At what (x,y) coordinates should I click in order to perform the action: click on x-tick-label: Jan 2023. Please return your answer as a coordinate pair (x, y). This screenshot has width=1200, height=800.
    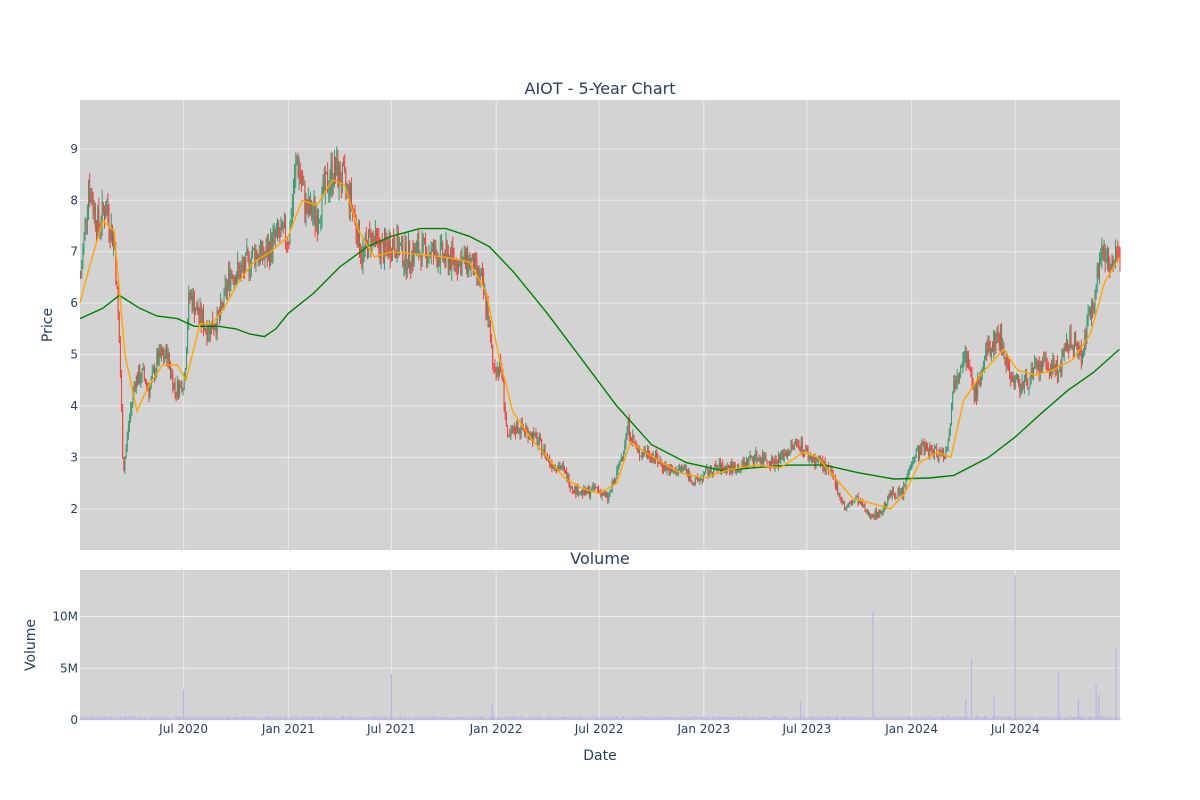
    Looking at the image, I should click on (703, 729).